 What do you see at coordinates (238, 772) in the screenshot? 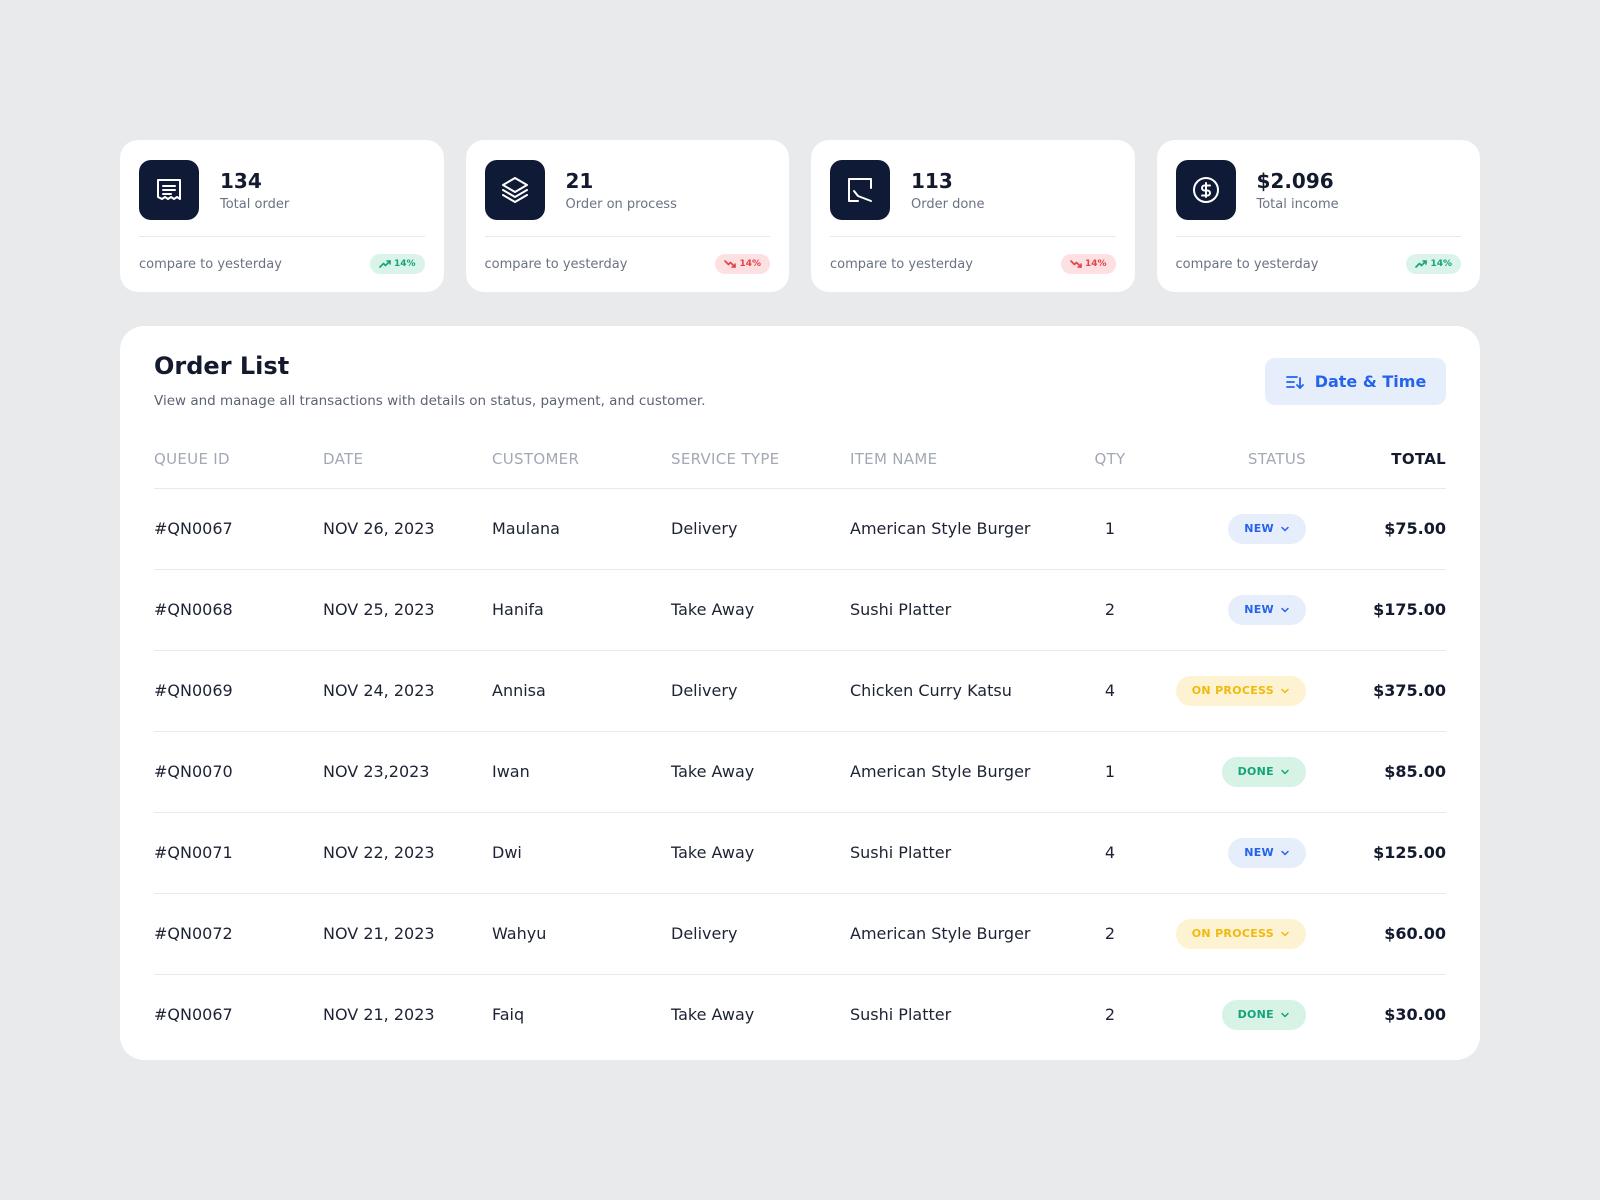
I see `queue-id-cell: #QN0070` at bounding box center [238, 772].